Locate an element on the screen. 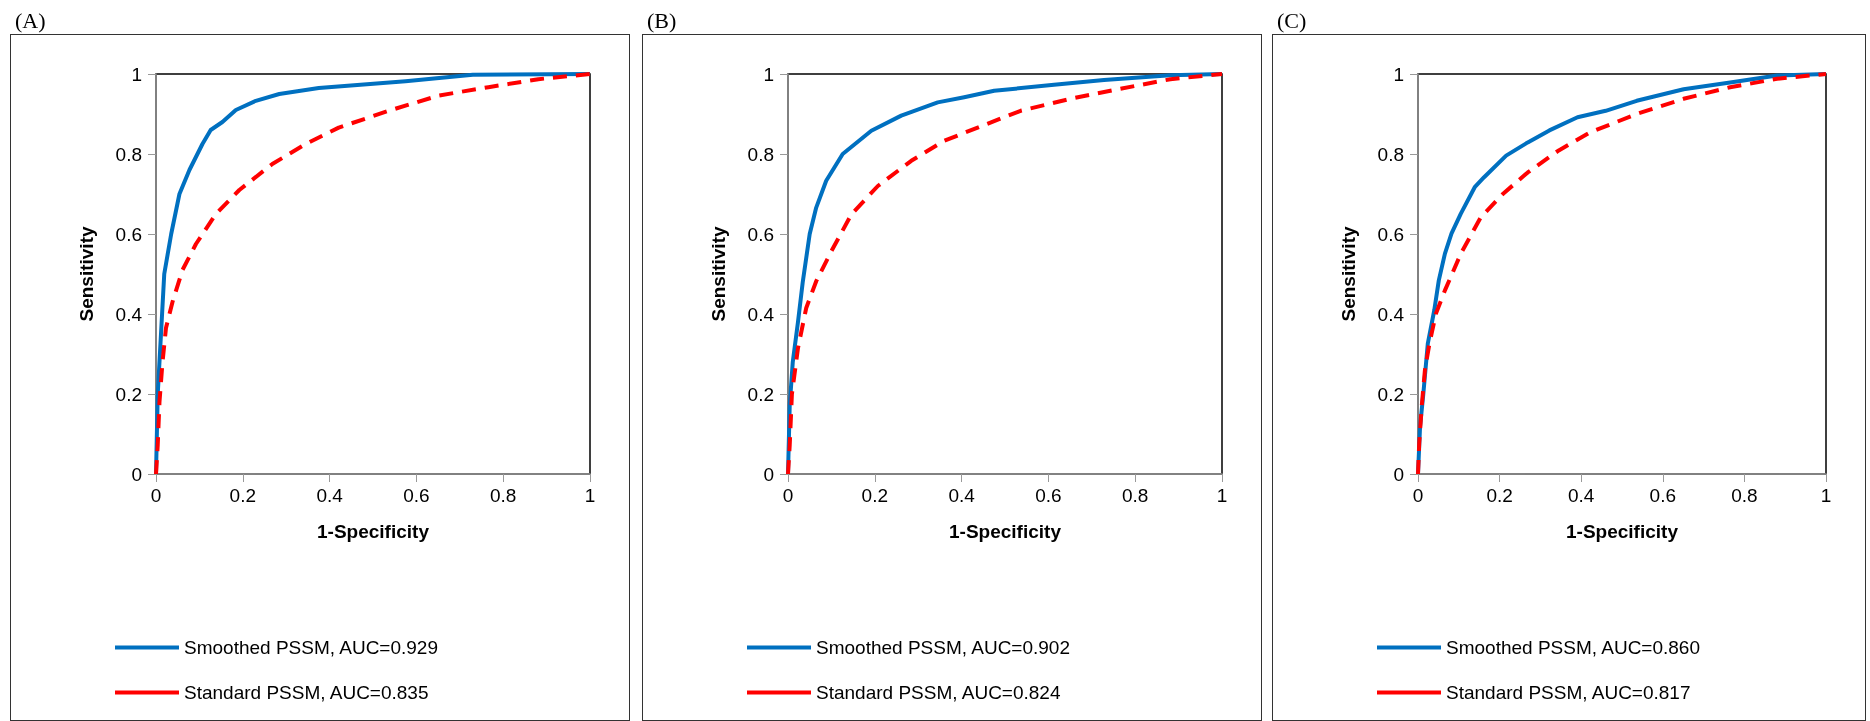 The height and width of the screenshot is (721, 1870). chart-title: (B) is located at coordinates (662, 20).